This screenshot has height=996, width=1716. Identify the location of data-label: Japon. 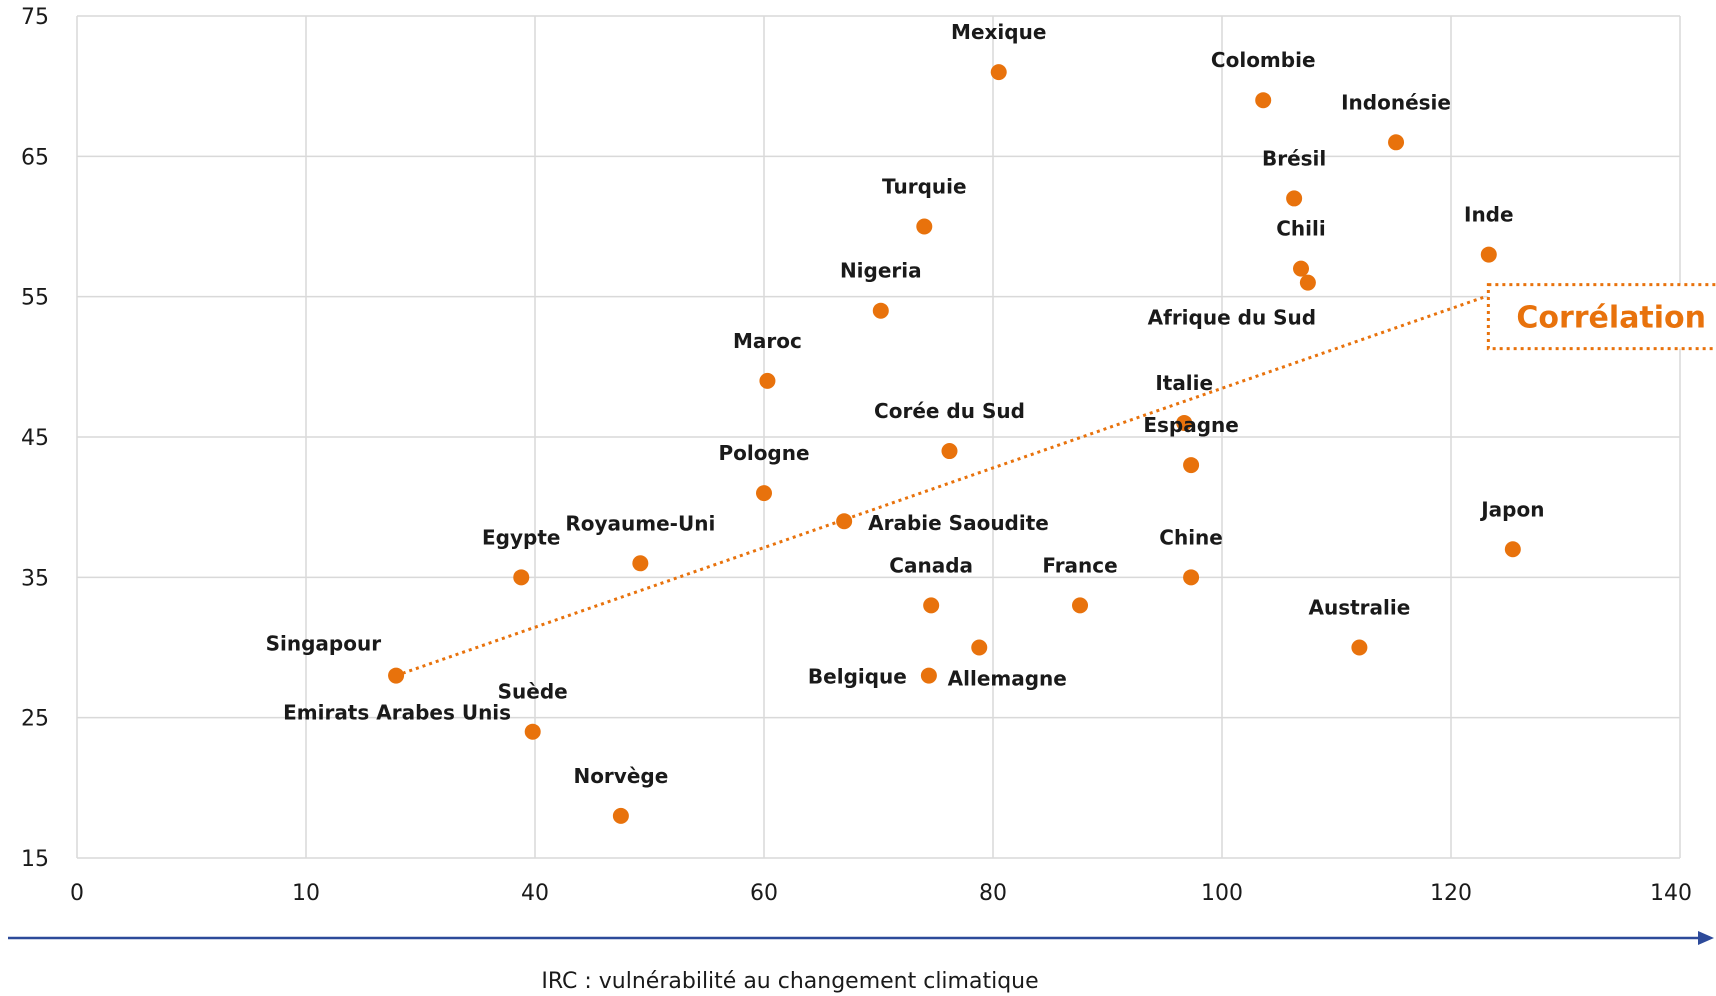
(1511, 509).